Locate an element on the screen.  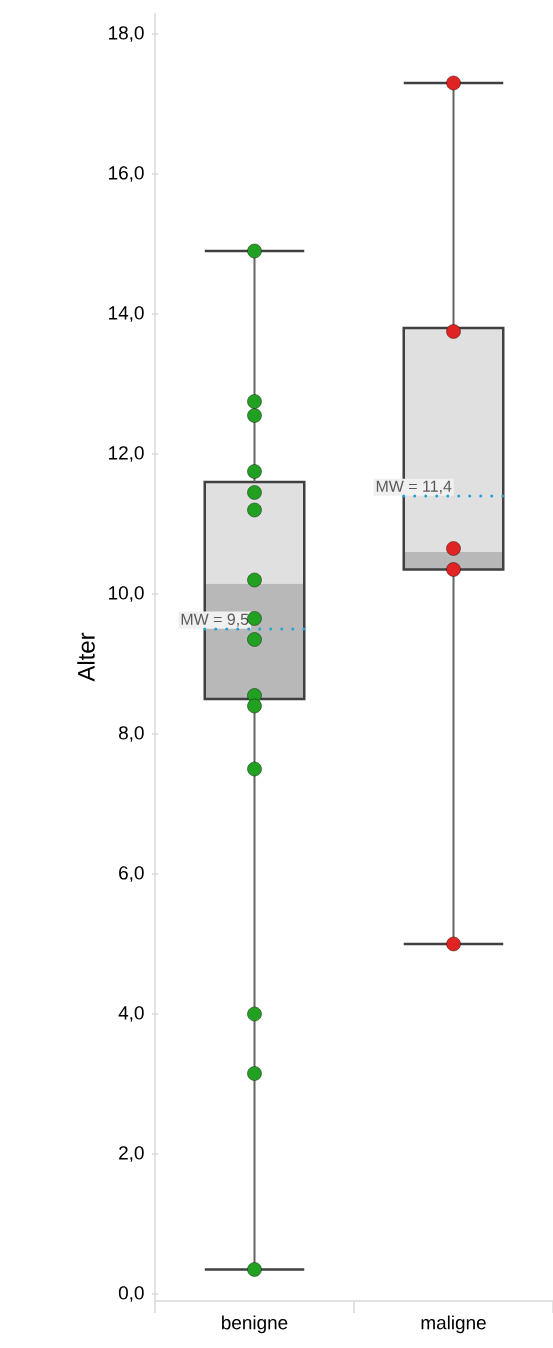
annotation: MW = 11,4 is located at coordinates (414, 487).